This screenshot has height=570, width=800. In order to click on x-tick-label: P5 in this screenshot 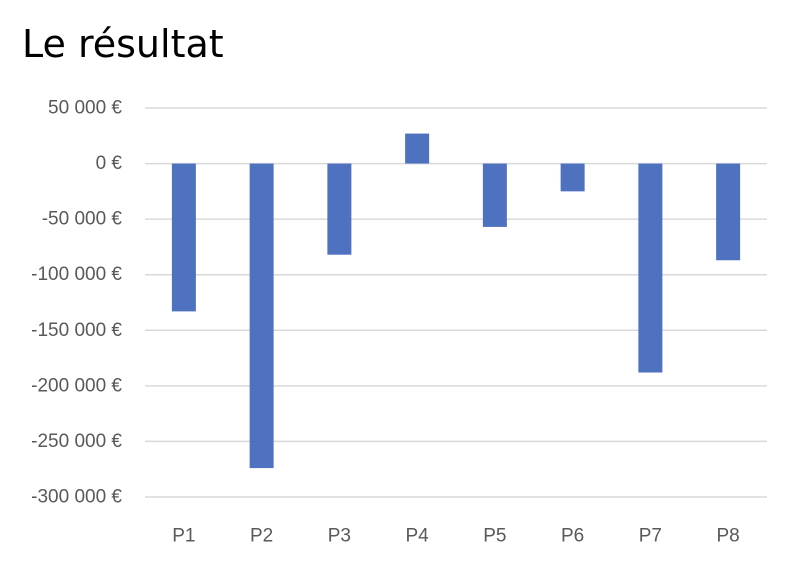, I will do `click(494, 536)`.